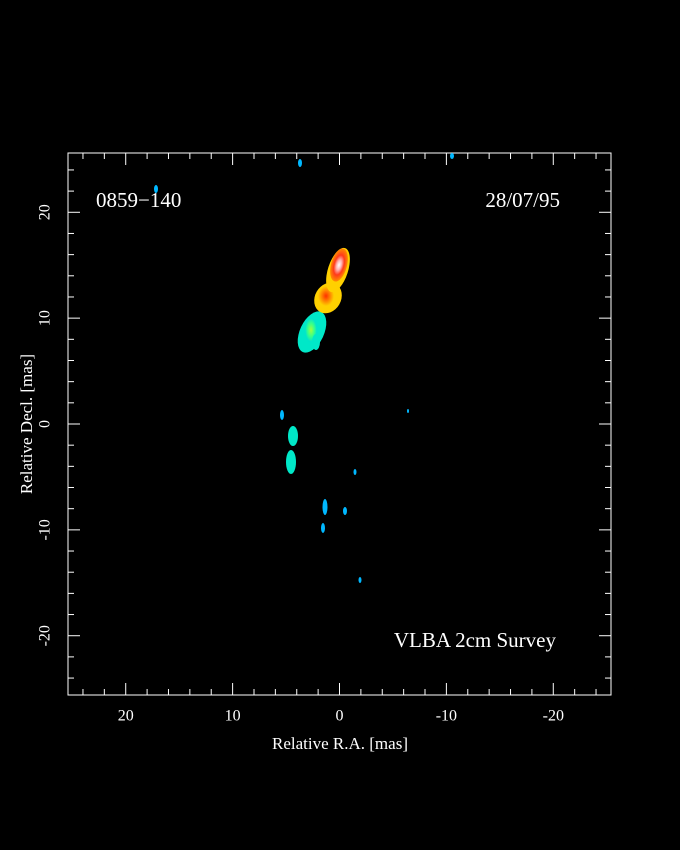  I want to click on x-tick-label: 0, so click(340, 716).